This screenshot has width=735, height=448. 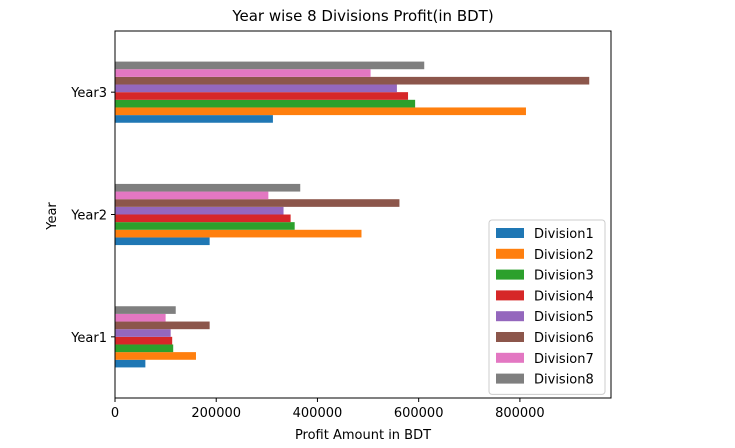 I want to click on x-tick-label: 600000, so click(x=419, y=413).